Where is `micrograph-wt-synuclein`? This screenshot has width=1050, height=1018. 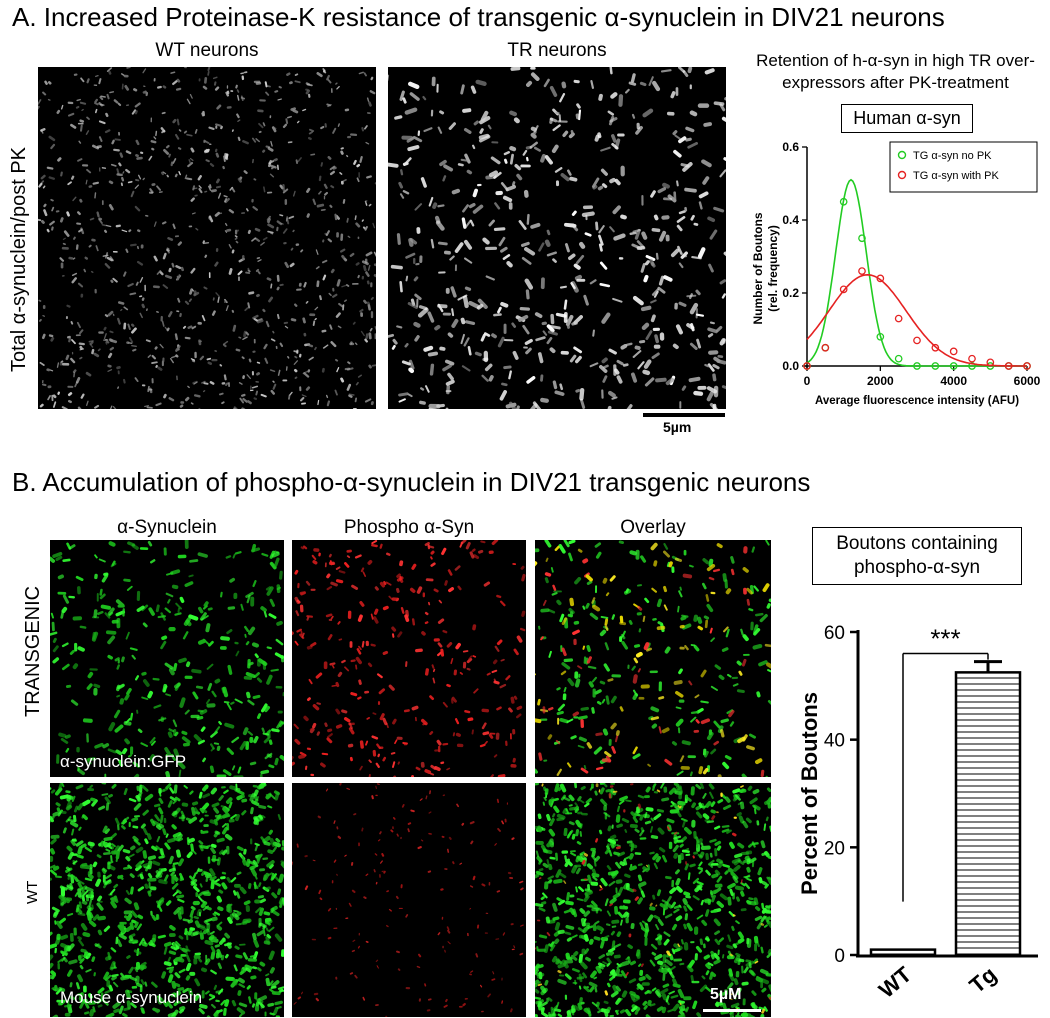 micrograph-wt-synuclein is located at coordinates (167, 900).